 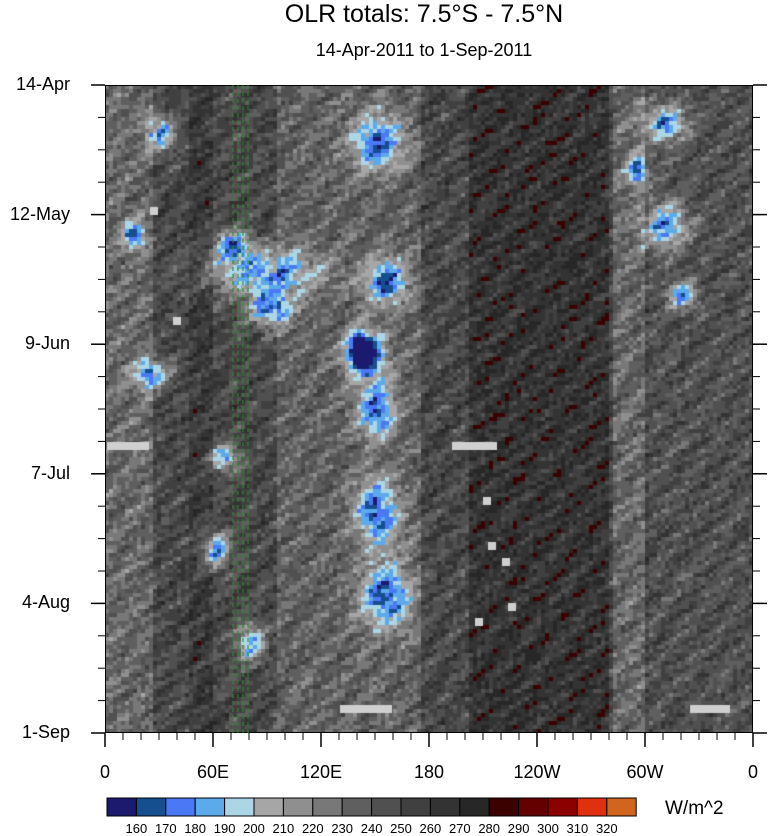 What do you see at coordinates (312, 828) in the screenshot?
I see `colorbar-label: 220` at bounding box center [312, 828].